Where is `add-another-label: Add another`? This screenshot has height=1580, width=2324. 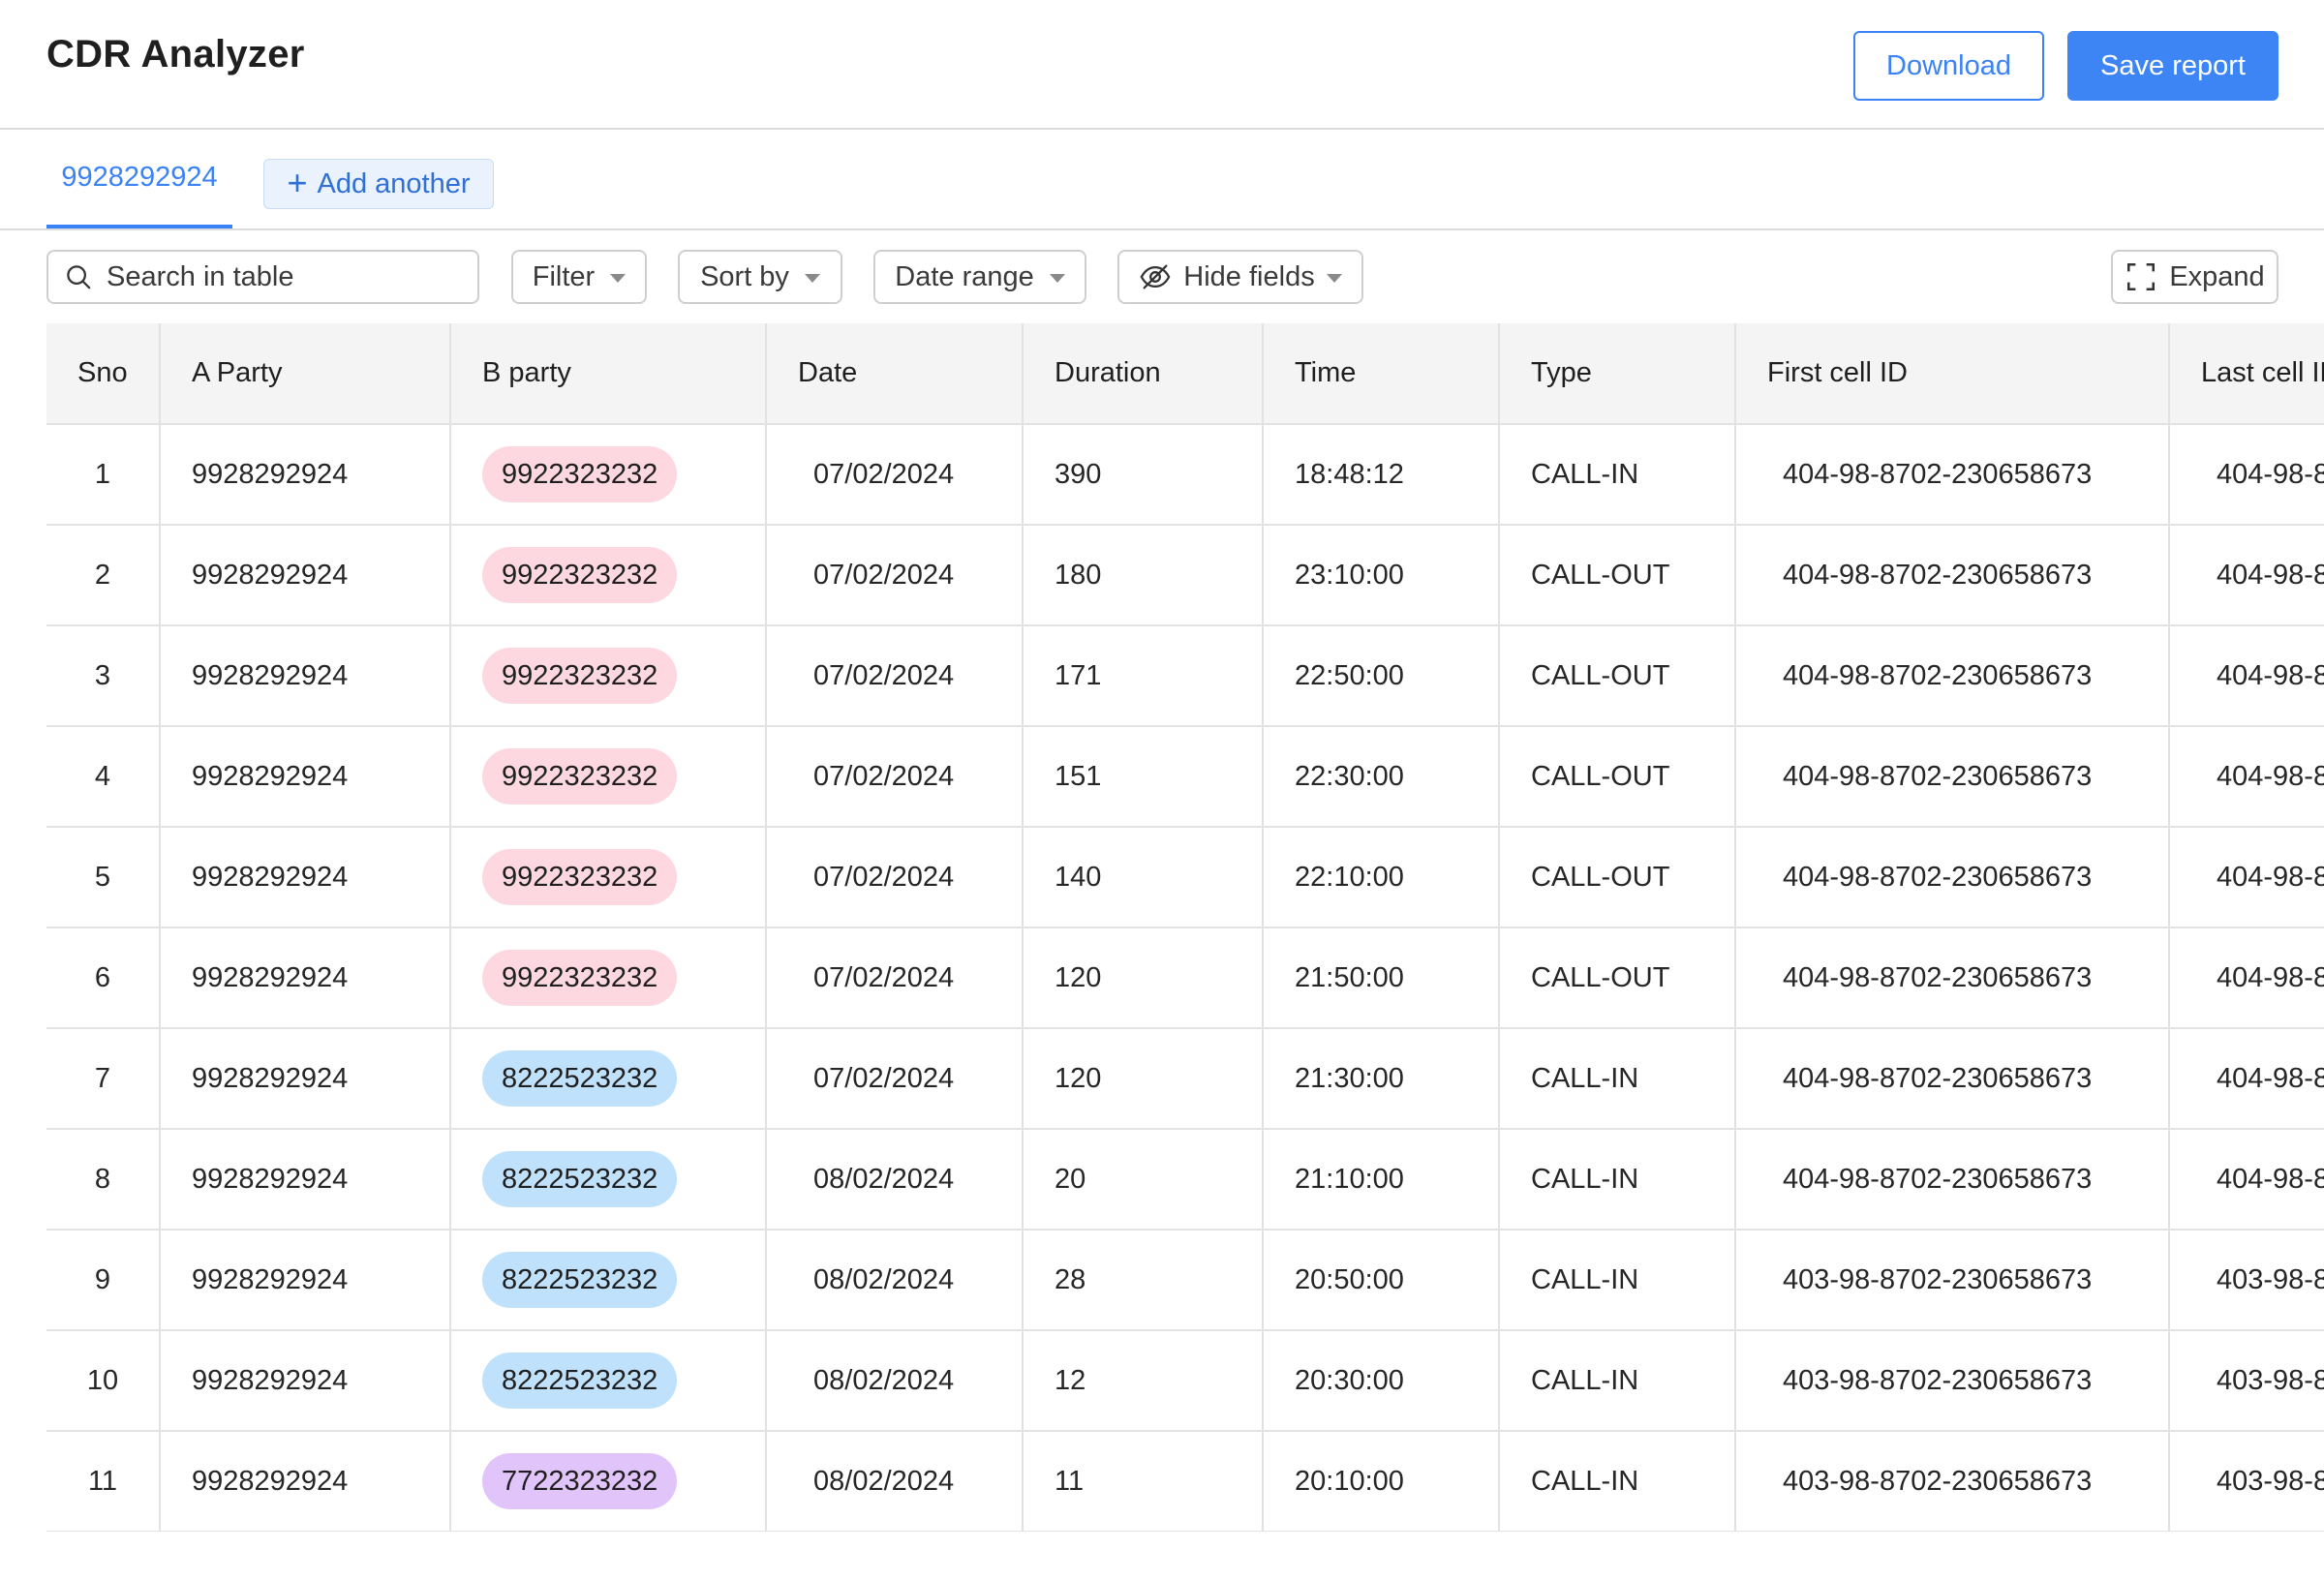
add-another-label: Add another is located at coordinates (394, 183).